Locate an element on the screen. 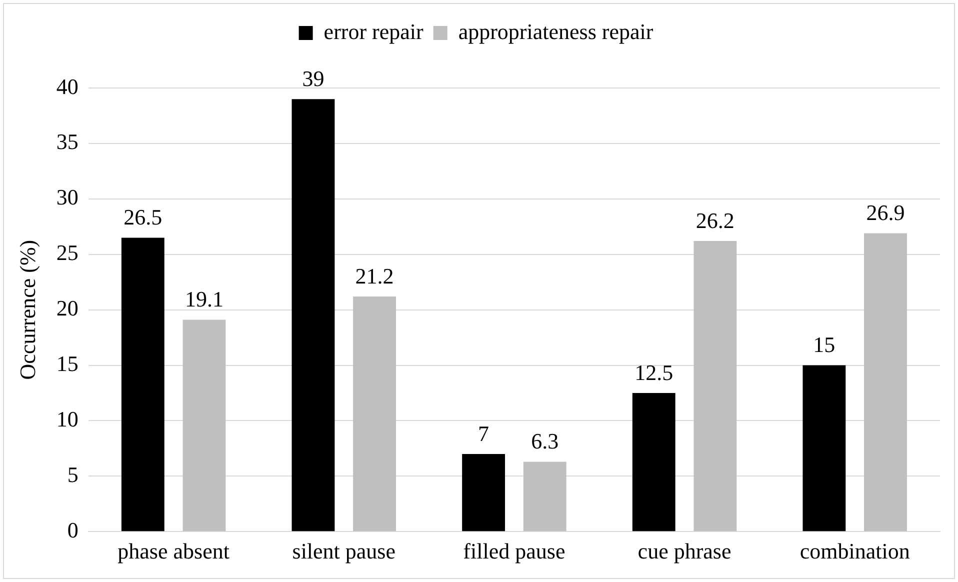 The width and height of the screenshot is (958, 582). data-label: 26.5 is located at coordinates (143, 217).